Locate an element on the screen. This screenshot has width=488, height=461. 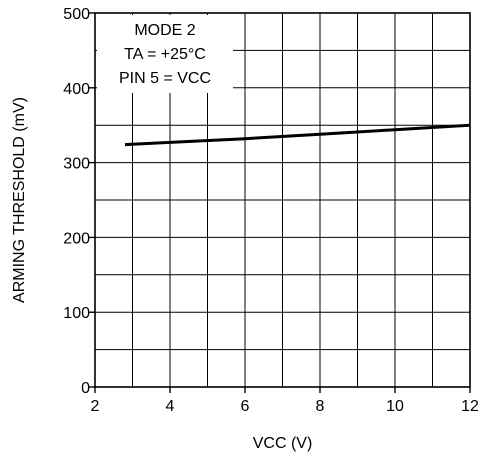
y-tick-label: 400 is located at coordinates (76, 89).